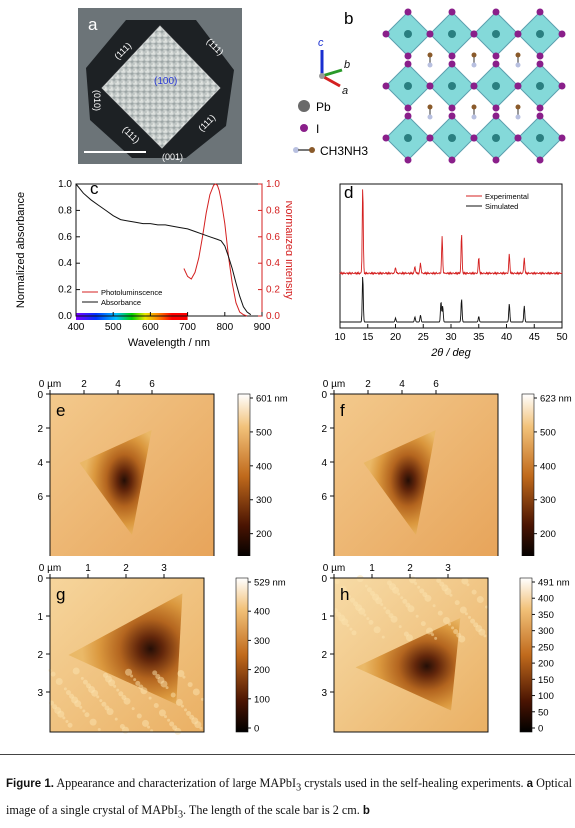 The image size is (575, 828). I want to click on panel-f-cb-label-1: 500, so click(548, 432).